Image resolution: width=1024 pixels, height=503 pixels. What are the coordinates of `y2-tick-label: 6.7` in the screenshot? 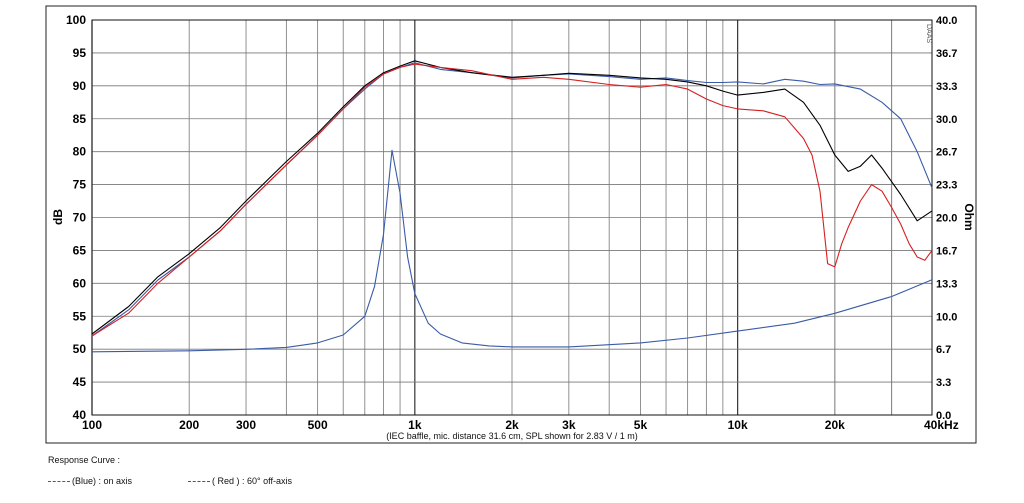 It's located at (943, 350).